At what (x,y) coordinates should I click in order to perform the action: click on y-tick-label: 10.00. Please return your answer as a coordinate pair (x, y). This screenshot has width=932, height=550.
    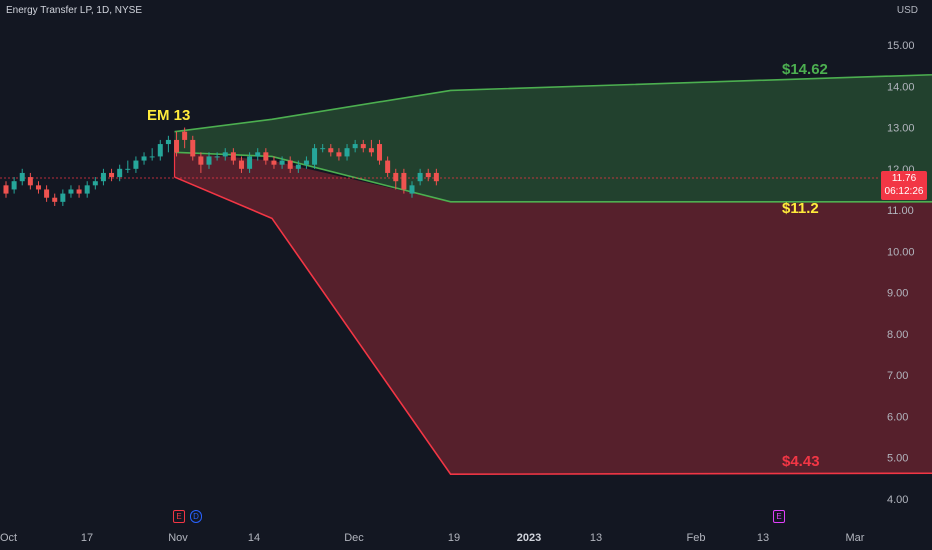
    Looking at the image, I should click on (901, 252).